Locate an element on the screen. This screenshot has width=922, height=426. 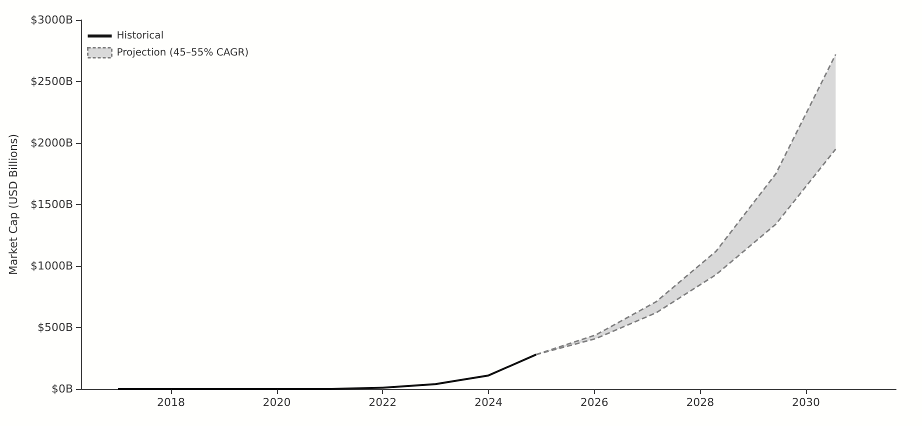
x-tick-label: 2018 is located at coordinates (170, 402).